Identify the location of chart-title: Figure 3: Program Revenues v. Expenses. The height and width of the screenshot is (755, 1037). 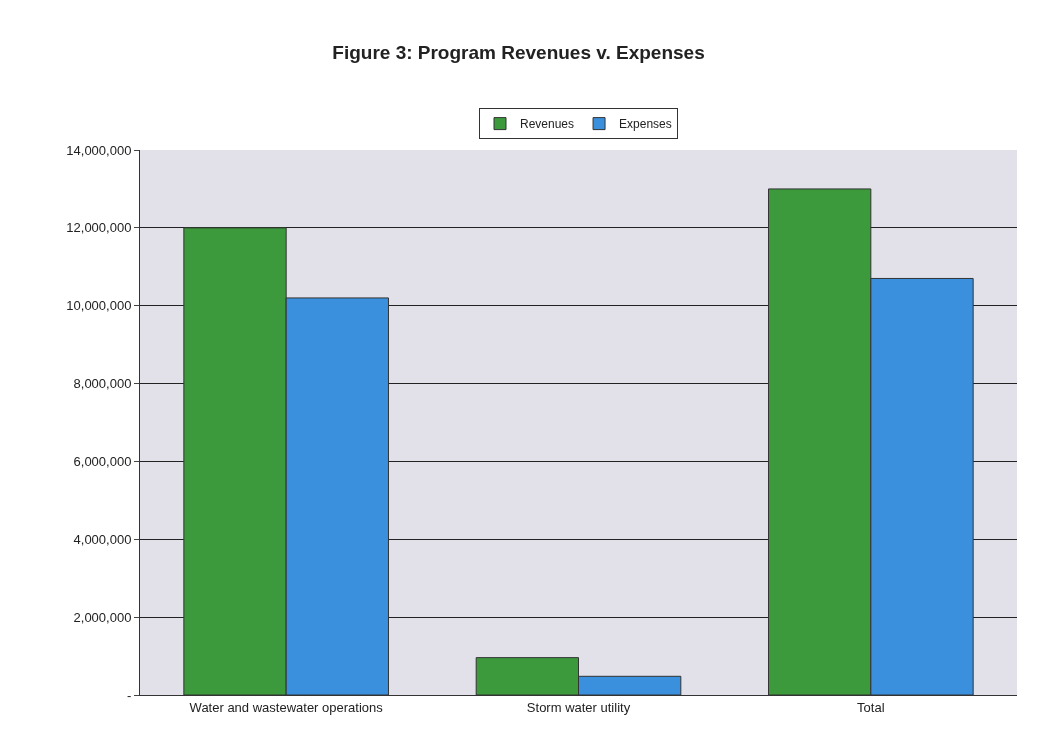
(518, 52).